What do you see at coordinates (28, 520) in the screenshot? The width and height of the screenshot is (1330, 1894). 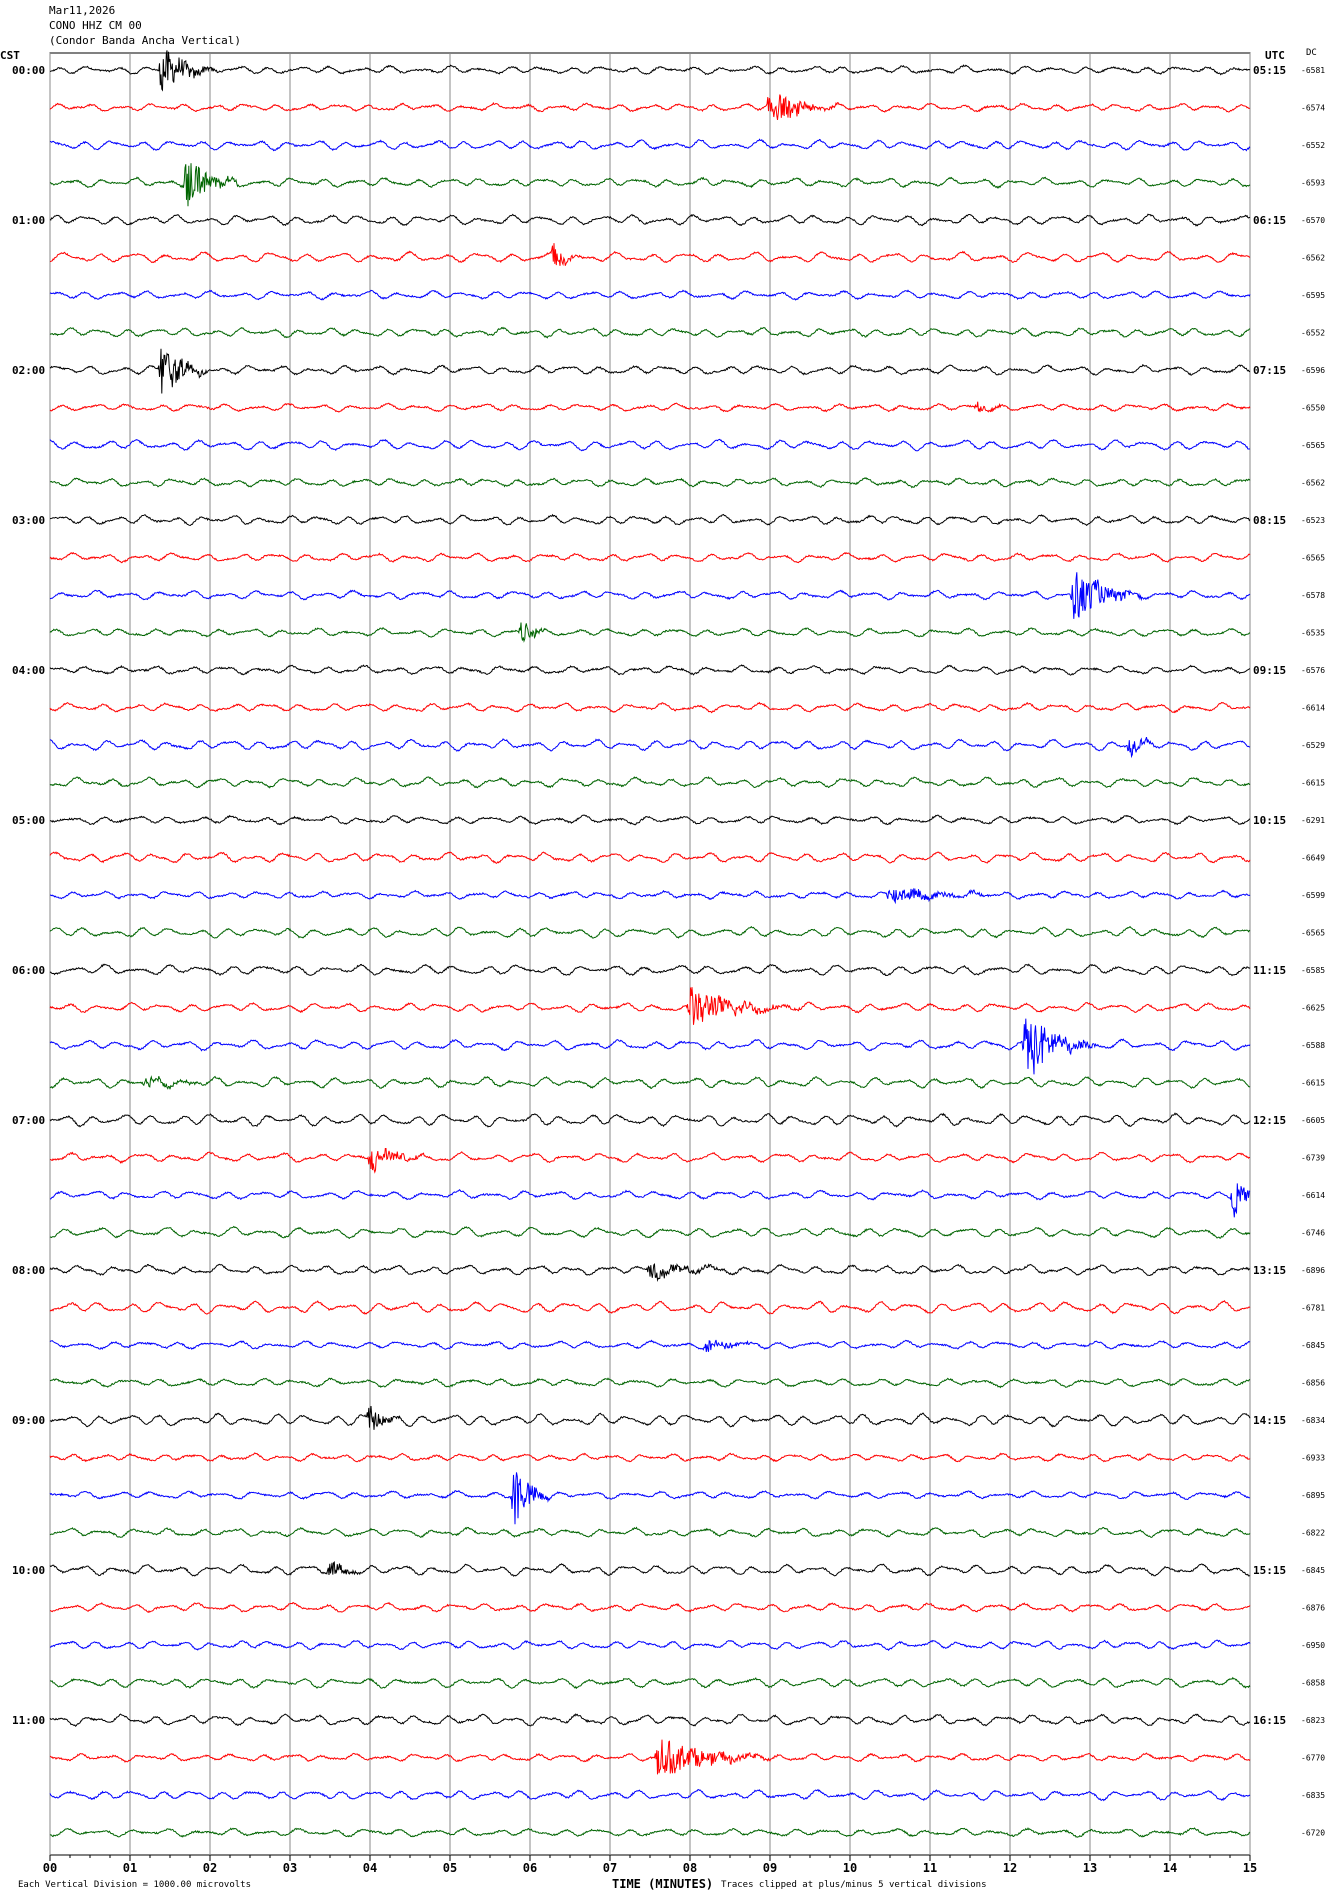 I see `cst-hour-label: 03:00` at bounding box center [28, 520].